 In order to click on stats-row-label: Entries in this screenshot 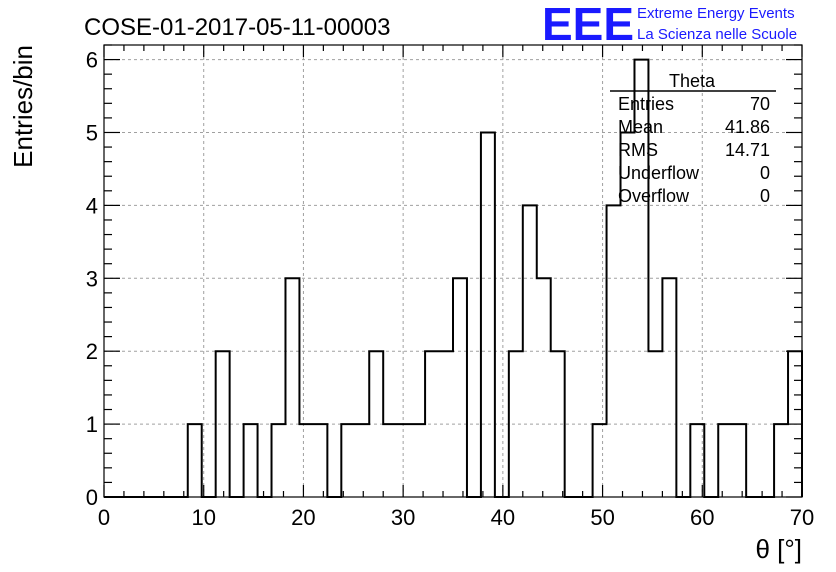, I will do `click(646, 104)`.